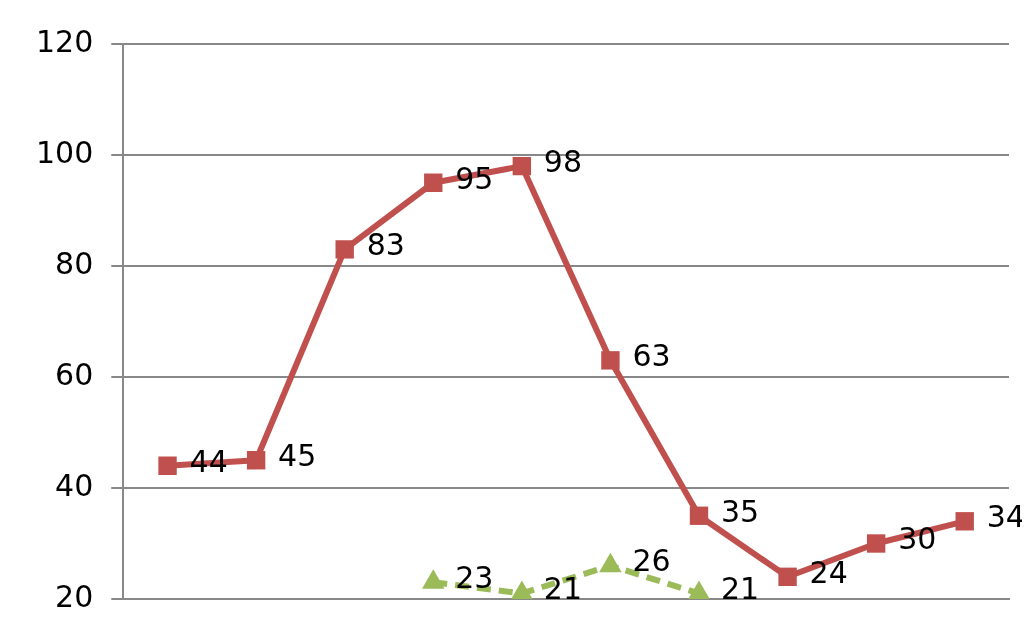  What do you see at coordinates (65, 41) in the screenshot?
I see `y-tick-label: 120` at bounding box center [65, 41].